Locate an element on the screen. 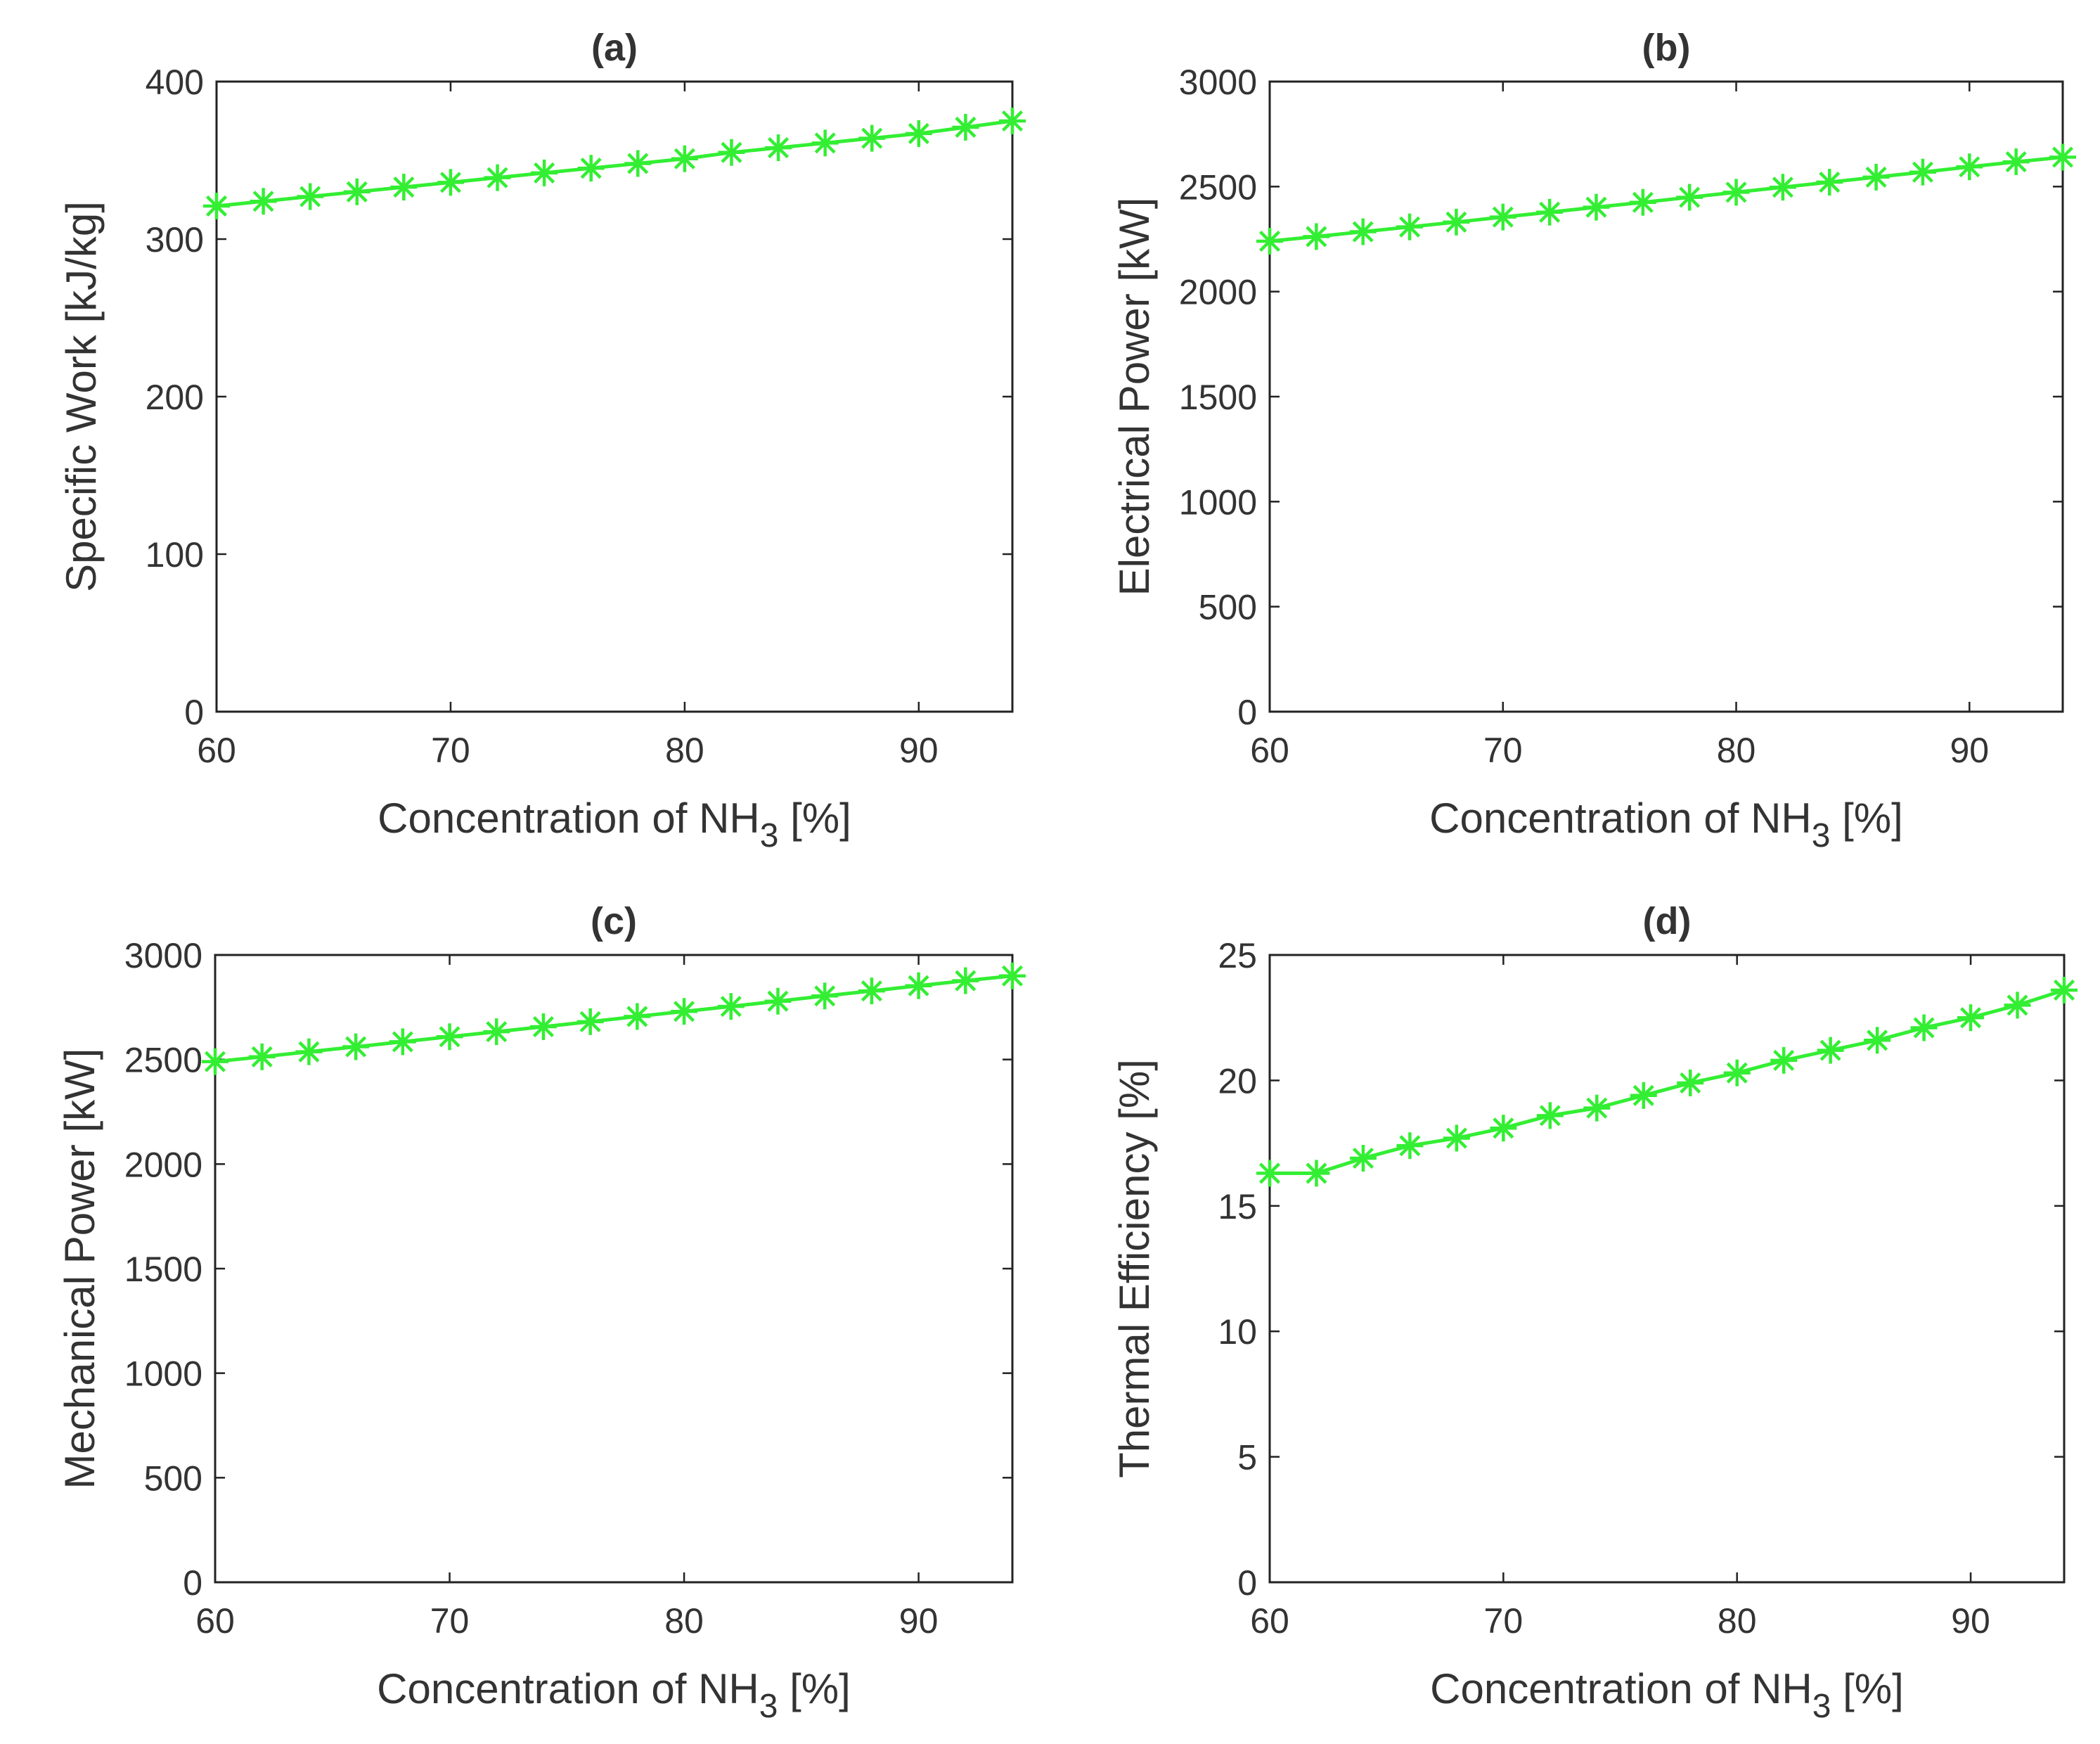 This screenshot has width=2100, height=1744. y-tick-label: 1000 is located at coordinates (1218, 502).